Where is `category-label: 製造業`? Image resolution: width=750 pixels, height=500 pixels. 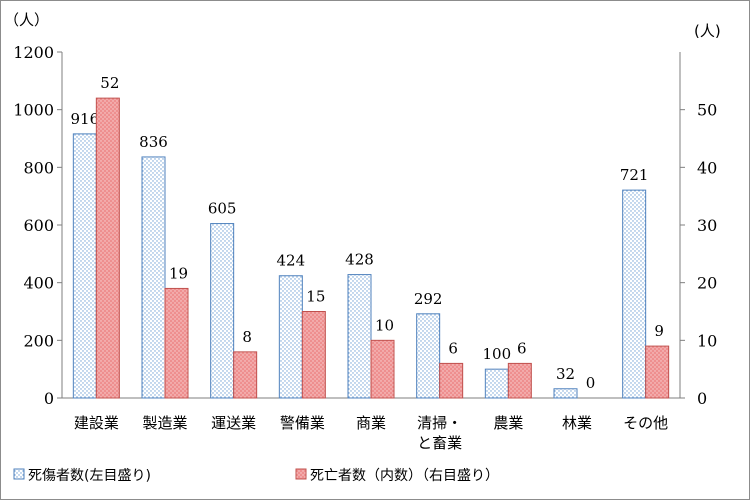
category-label: 製造業 is located at coordinates (164, 423).